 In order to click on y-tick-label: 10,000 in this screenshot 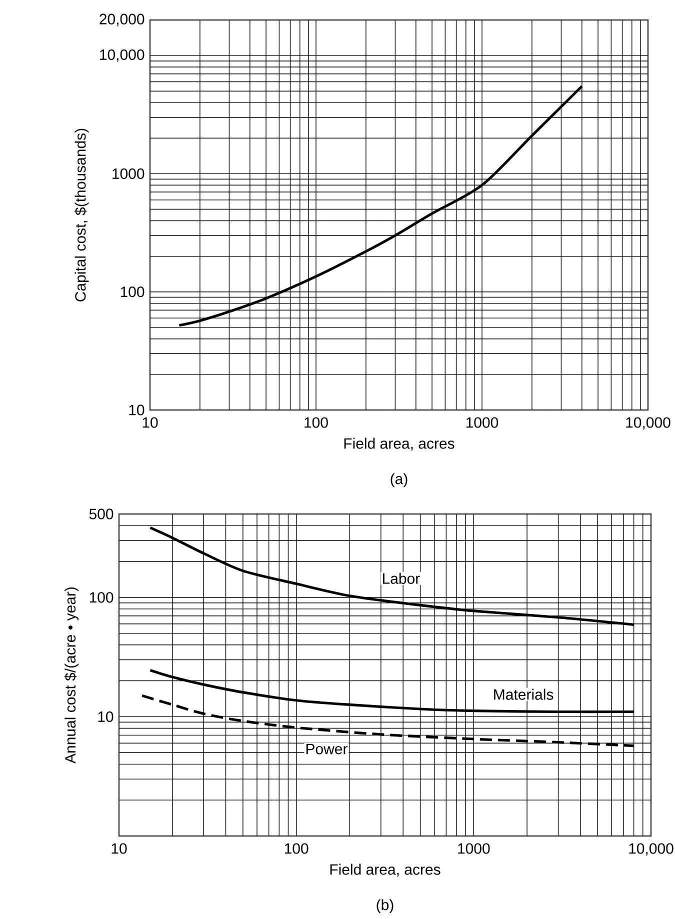, I will do `click(122, 55)`.